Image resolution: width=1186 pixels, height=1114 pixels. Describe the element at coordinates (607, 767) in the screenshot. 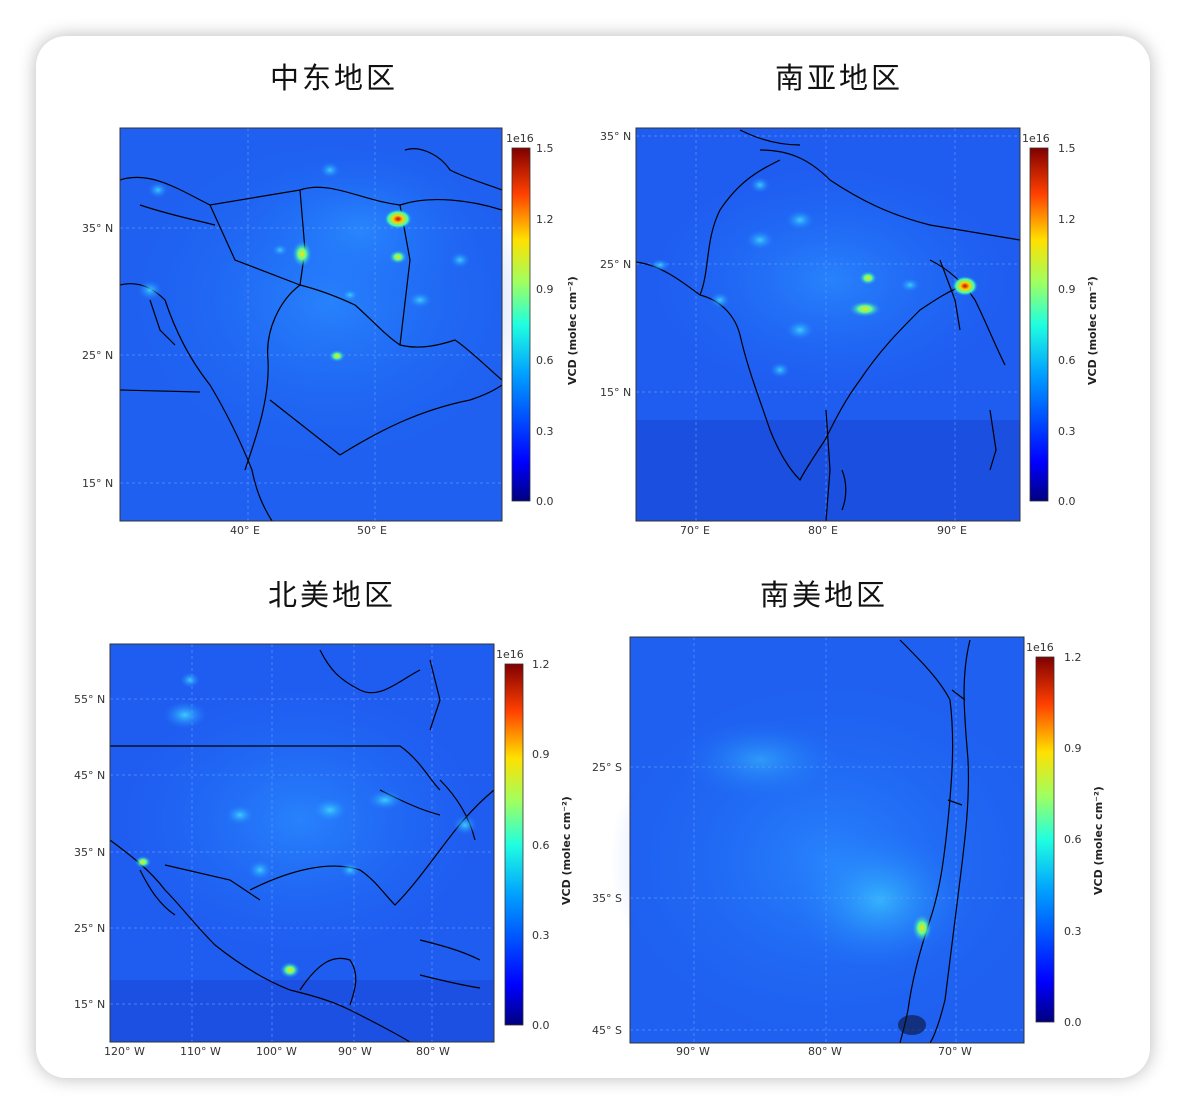

I see `lat-tick: 25° S` at that location.